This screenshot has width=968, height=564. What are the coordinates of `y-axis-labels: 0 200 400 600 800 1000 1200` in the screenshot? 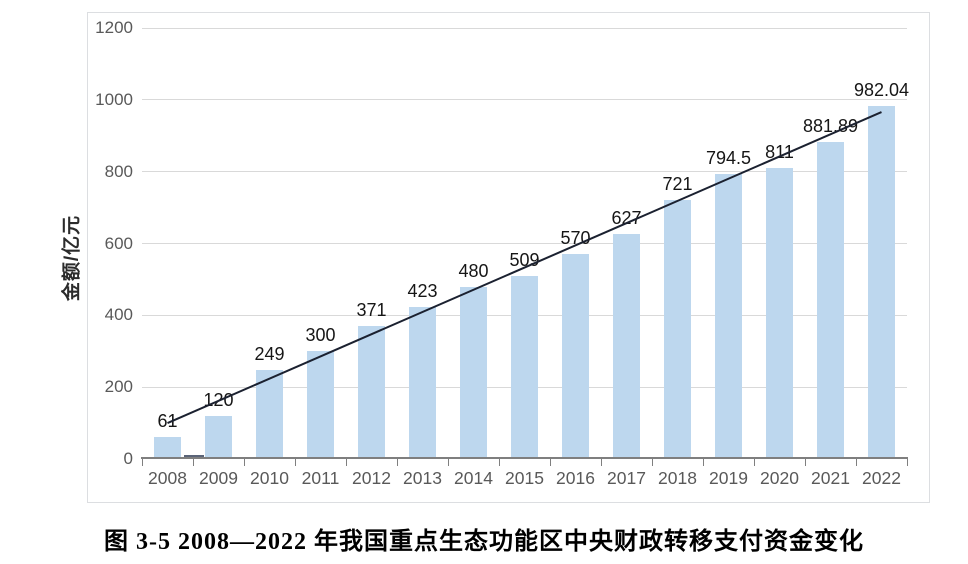 It's located at (66, 243).